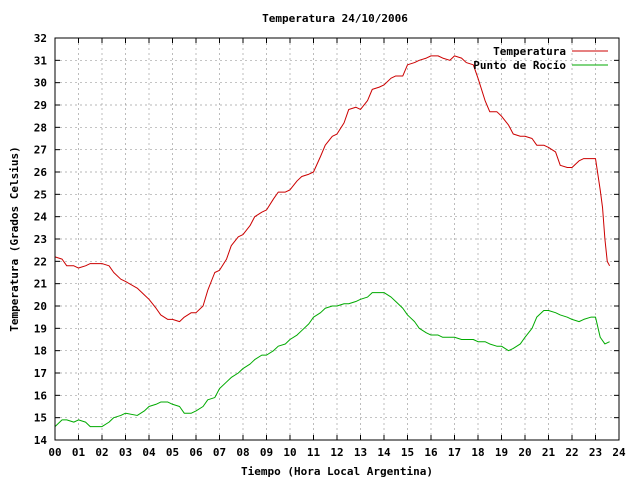  Describe the element at coordinates (54, 452) in the screenshot. I see `x-tick-label: 00` at that location.